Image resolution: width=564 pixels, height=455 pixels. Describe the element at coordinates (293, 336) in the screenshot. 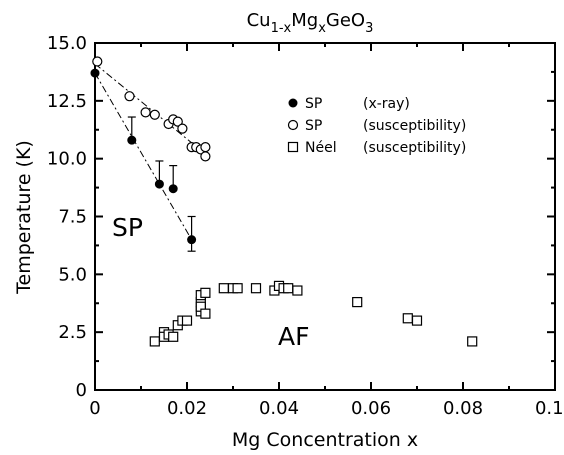

I see `annotation-af: AF` at that location.